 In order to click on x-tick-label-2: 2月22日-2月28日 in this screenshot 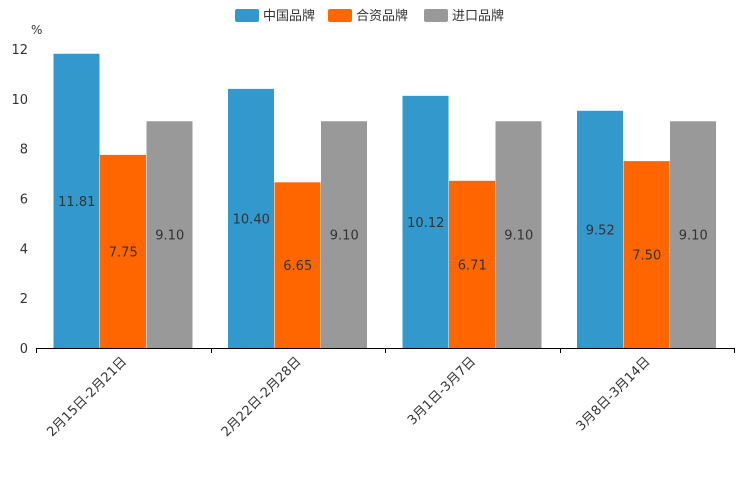, I will do `click(262, 397)`.